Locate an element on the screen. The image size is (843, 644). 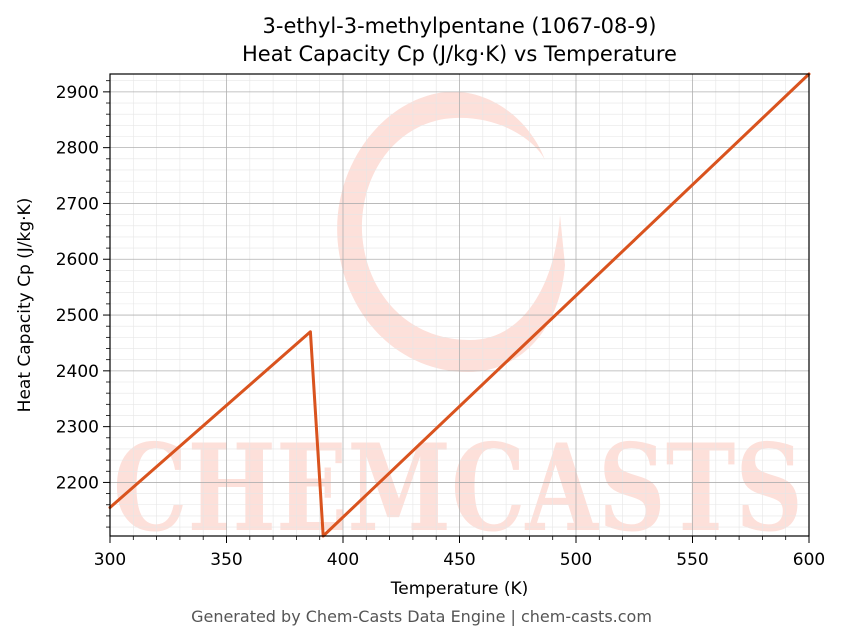
x-tick-label: 550 is located at coordinates (692, 560).